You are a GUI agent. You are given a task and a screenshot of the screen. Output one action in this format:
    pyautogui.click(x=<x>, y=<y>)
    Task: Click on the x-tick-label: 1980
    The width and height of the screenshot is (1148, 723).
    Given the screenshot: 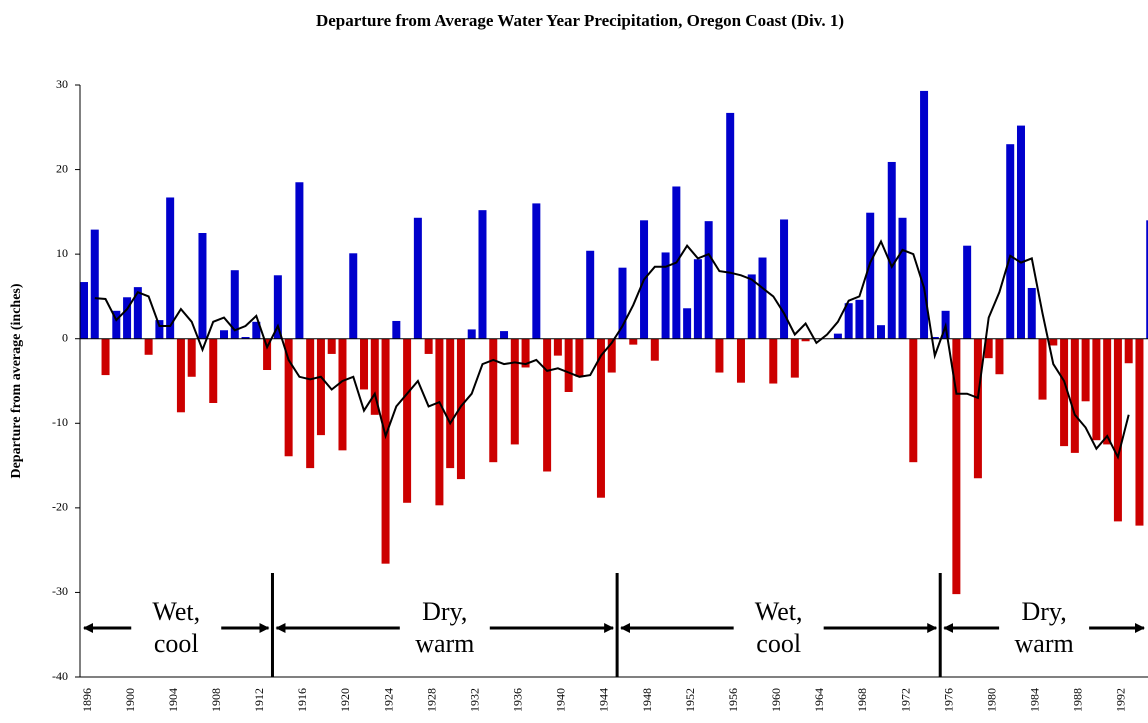 What is the action you would take?
    pyautogui.click(x=991, y=700)
    